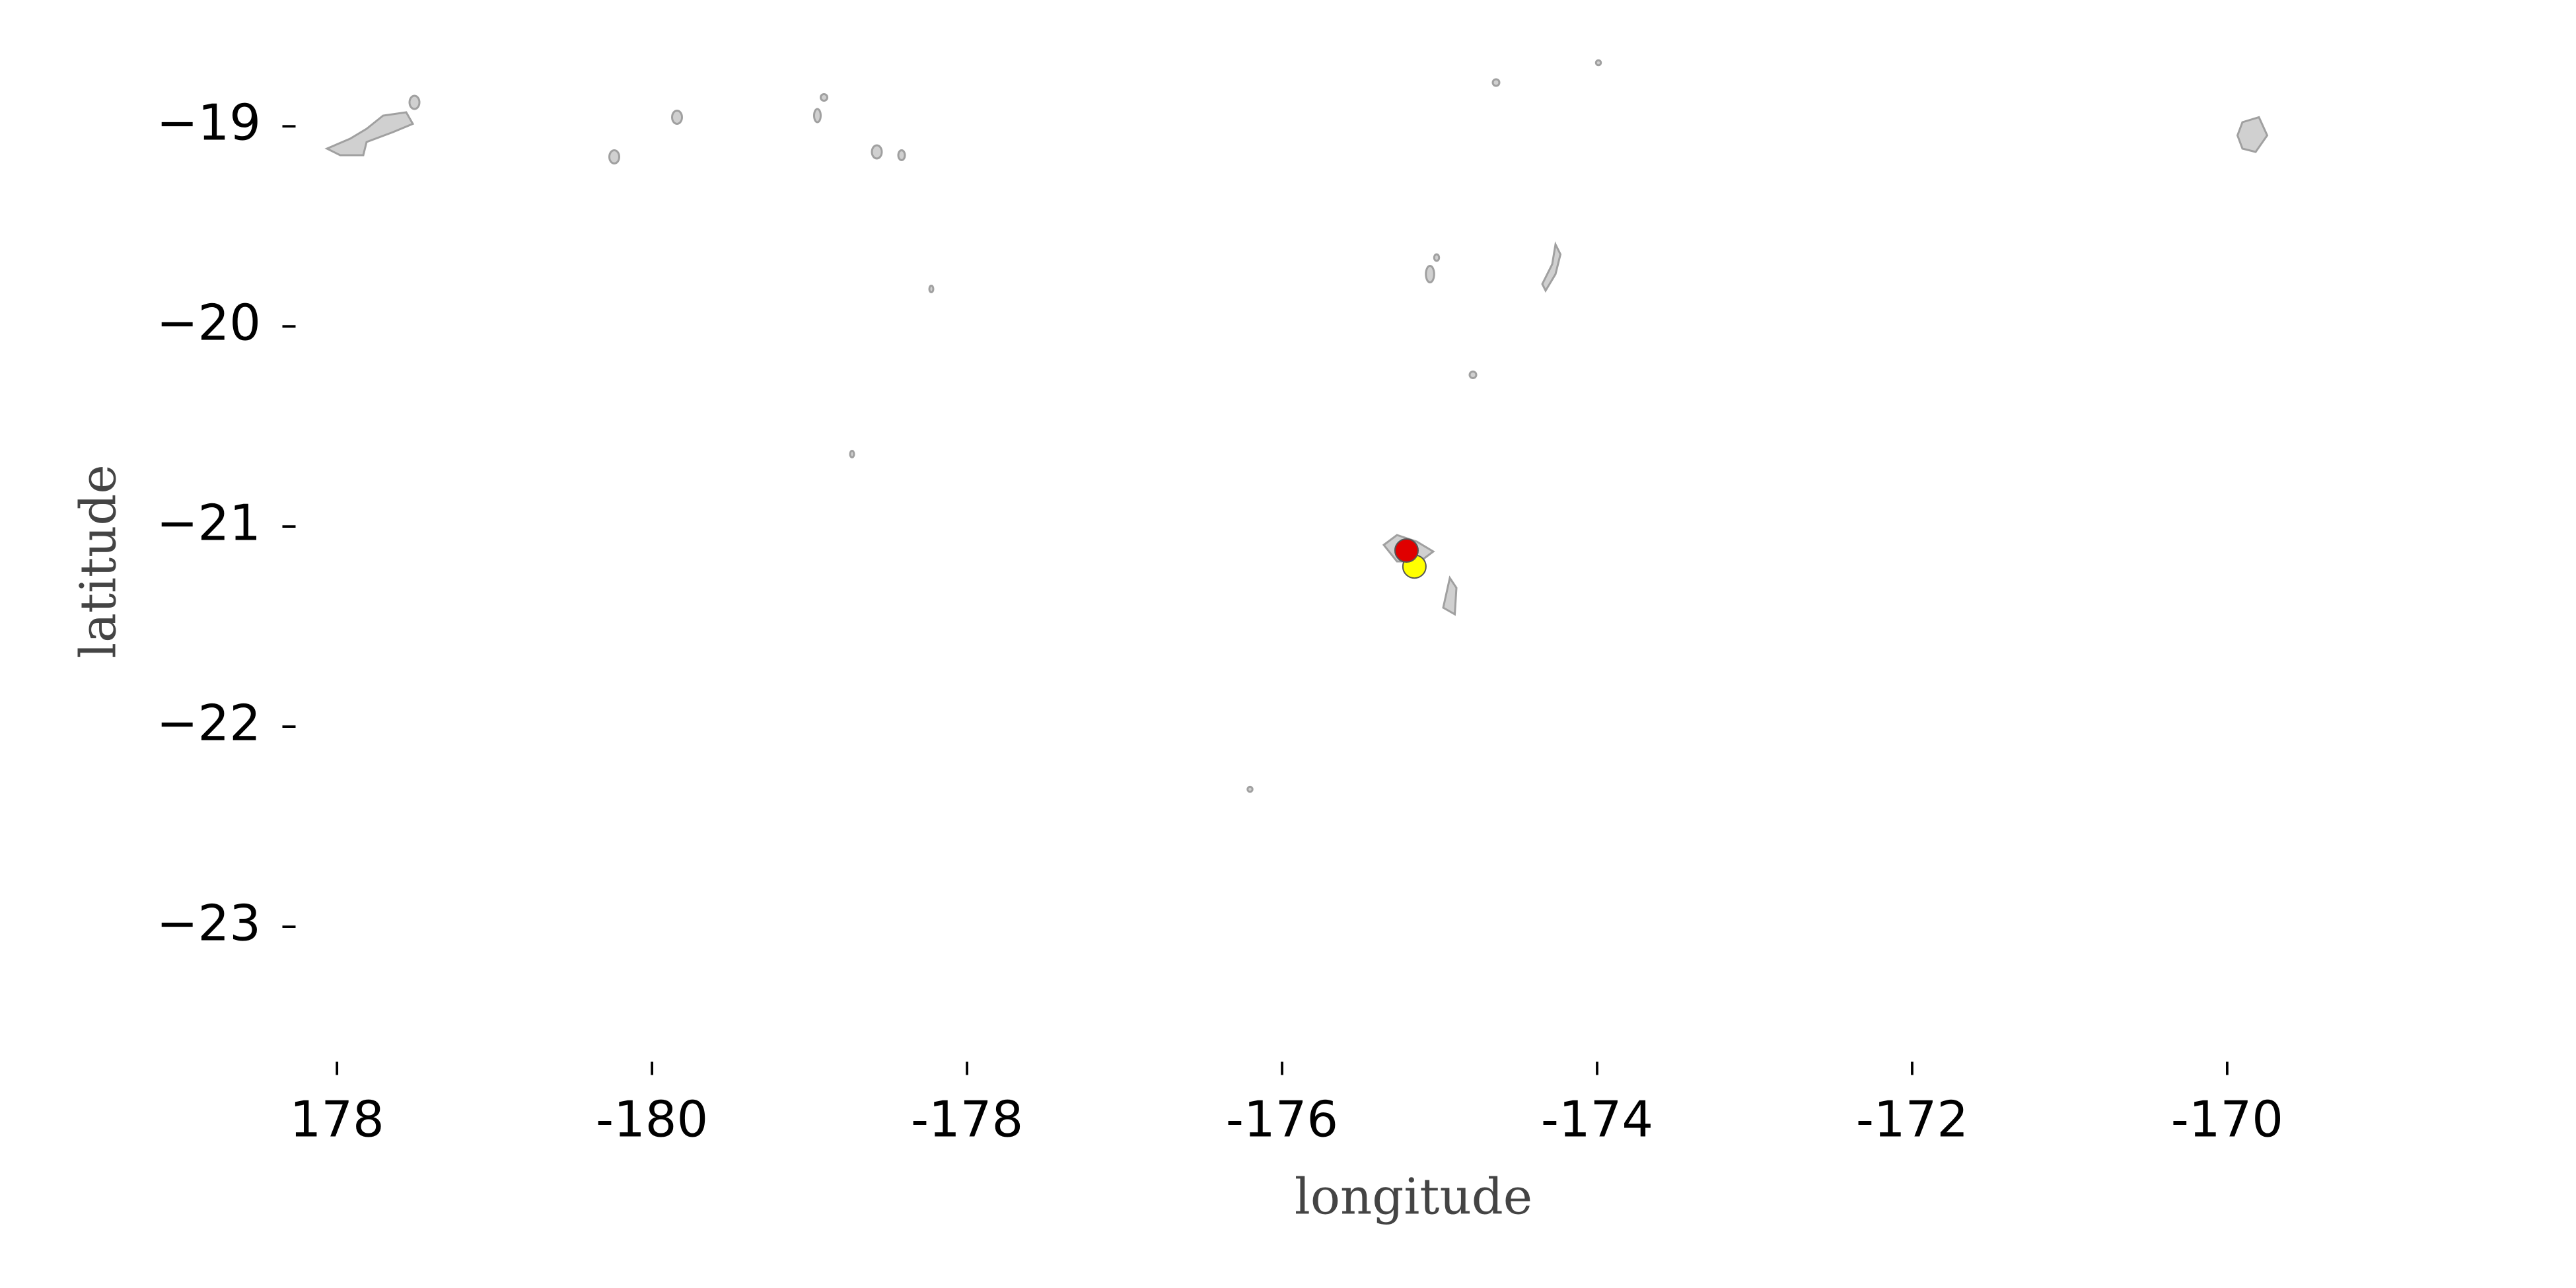  What do you see at coordinates (209, 123) in the screenshot?
I see `y-tick-label: −19` at bounding box center [209, 123].